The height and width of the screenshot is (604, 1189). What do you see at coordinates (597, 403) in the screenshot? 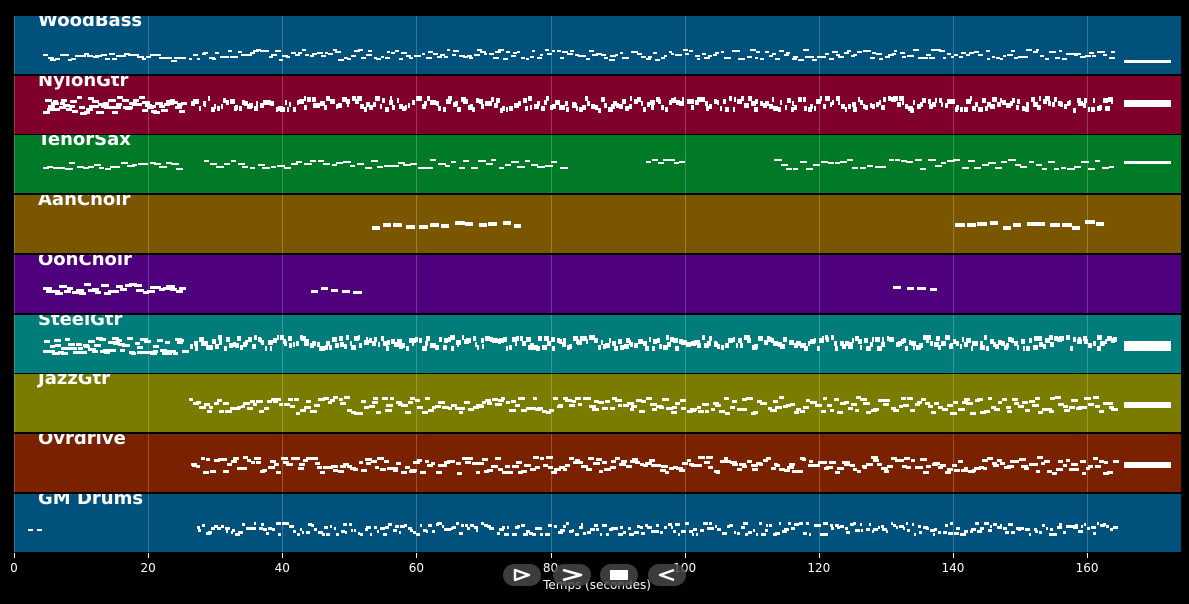
I see `track-lane: JazzGtr` at bounding box center [597, 403].